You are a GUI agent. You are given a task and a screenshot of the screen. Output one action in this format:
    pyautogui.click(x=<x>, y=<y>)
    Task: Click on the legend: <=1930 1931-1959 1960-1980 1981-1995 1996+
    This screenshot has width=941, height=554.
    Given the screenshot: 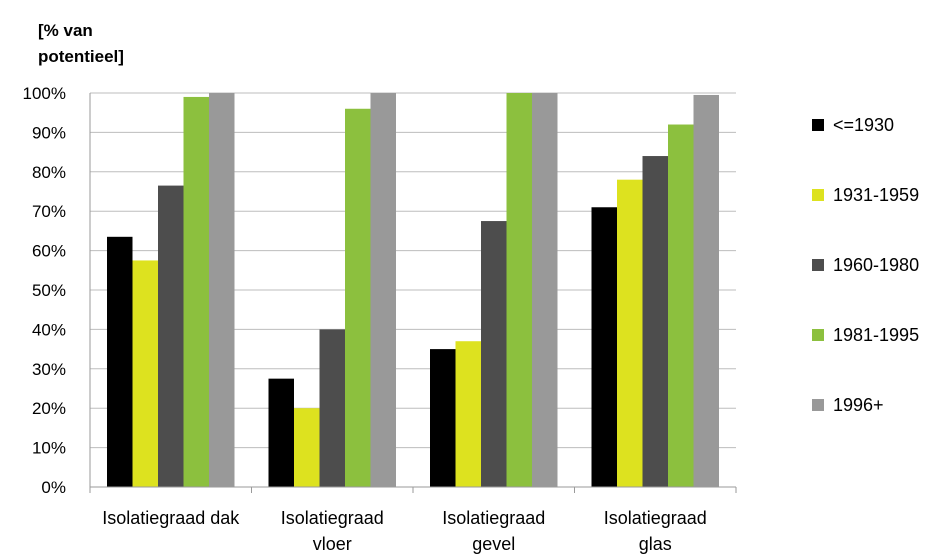 What is the action you would take?
    pyautogui.click(x=865, y=265)
    